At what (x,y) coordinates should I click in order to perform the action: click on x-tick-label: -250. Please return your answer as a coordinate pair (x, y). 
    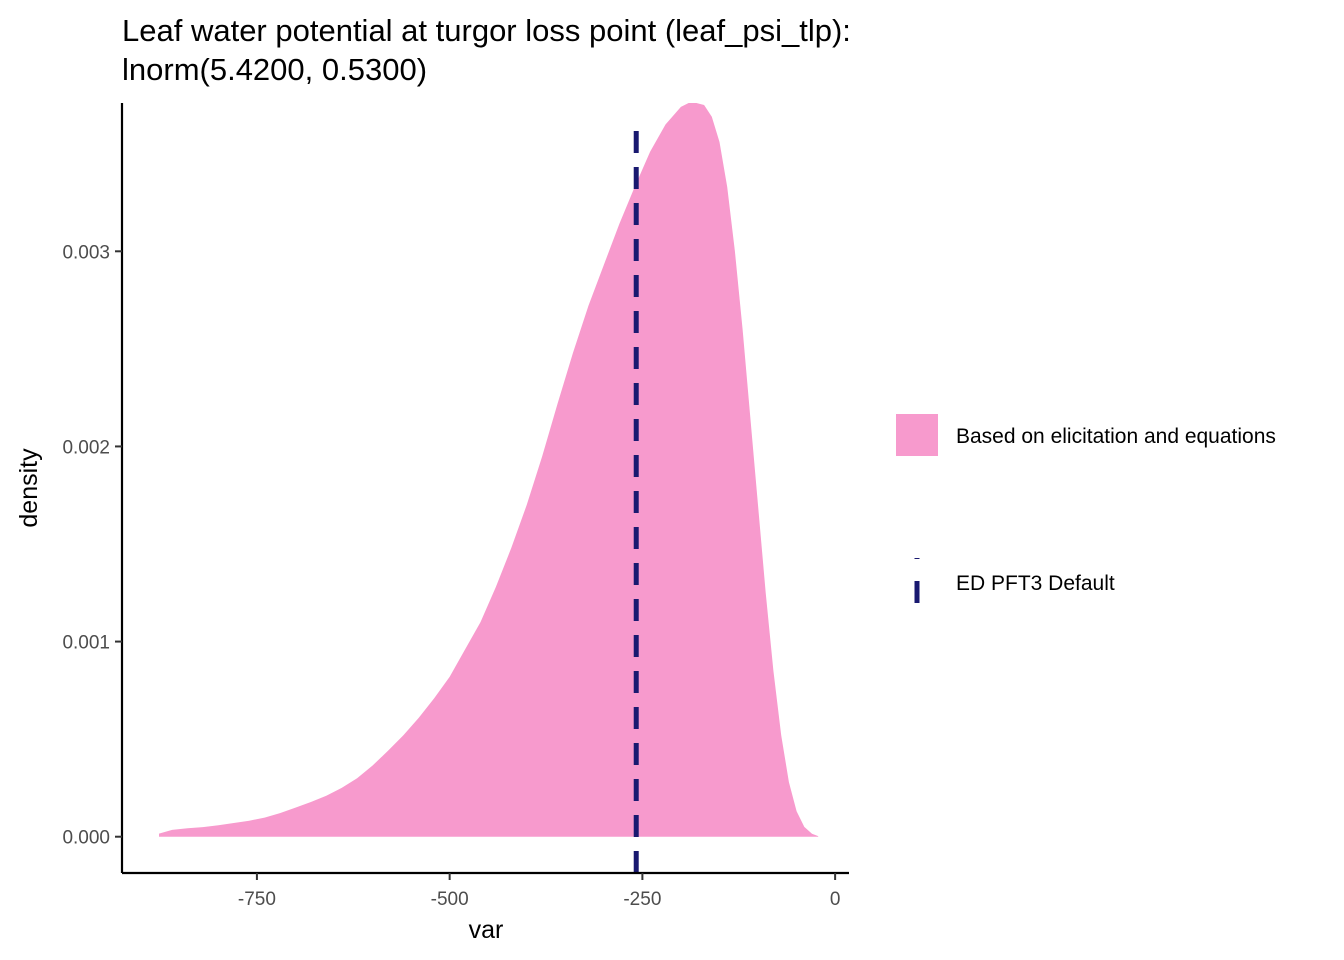
    Looking at the image, I should click on (642, 899).